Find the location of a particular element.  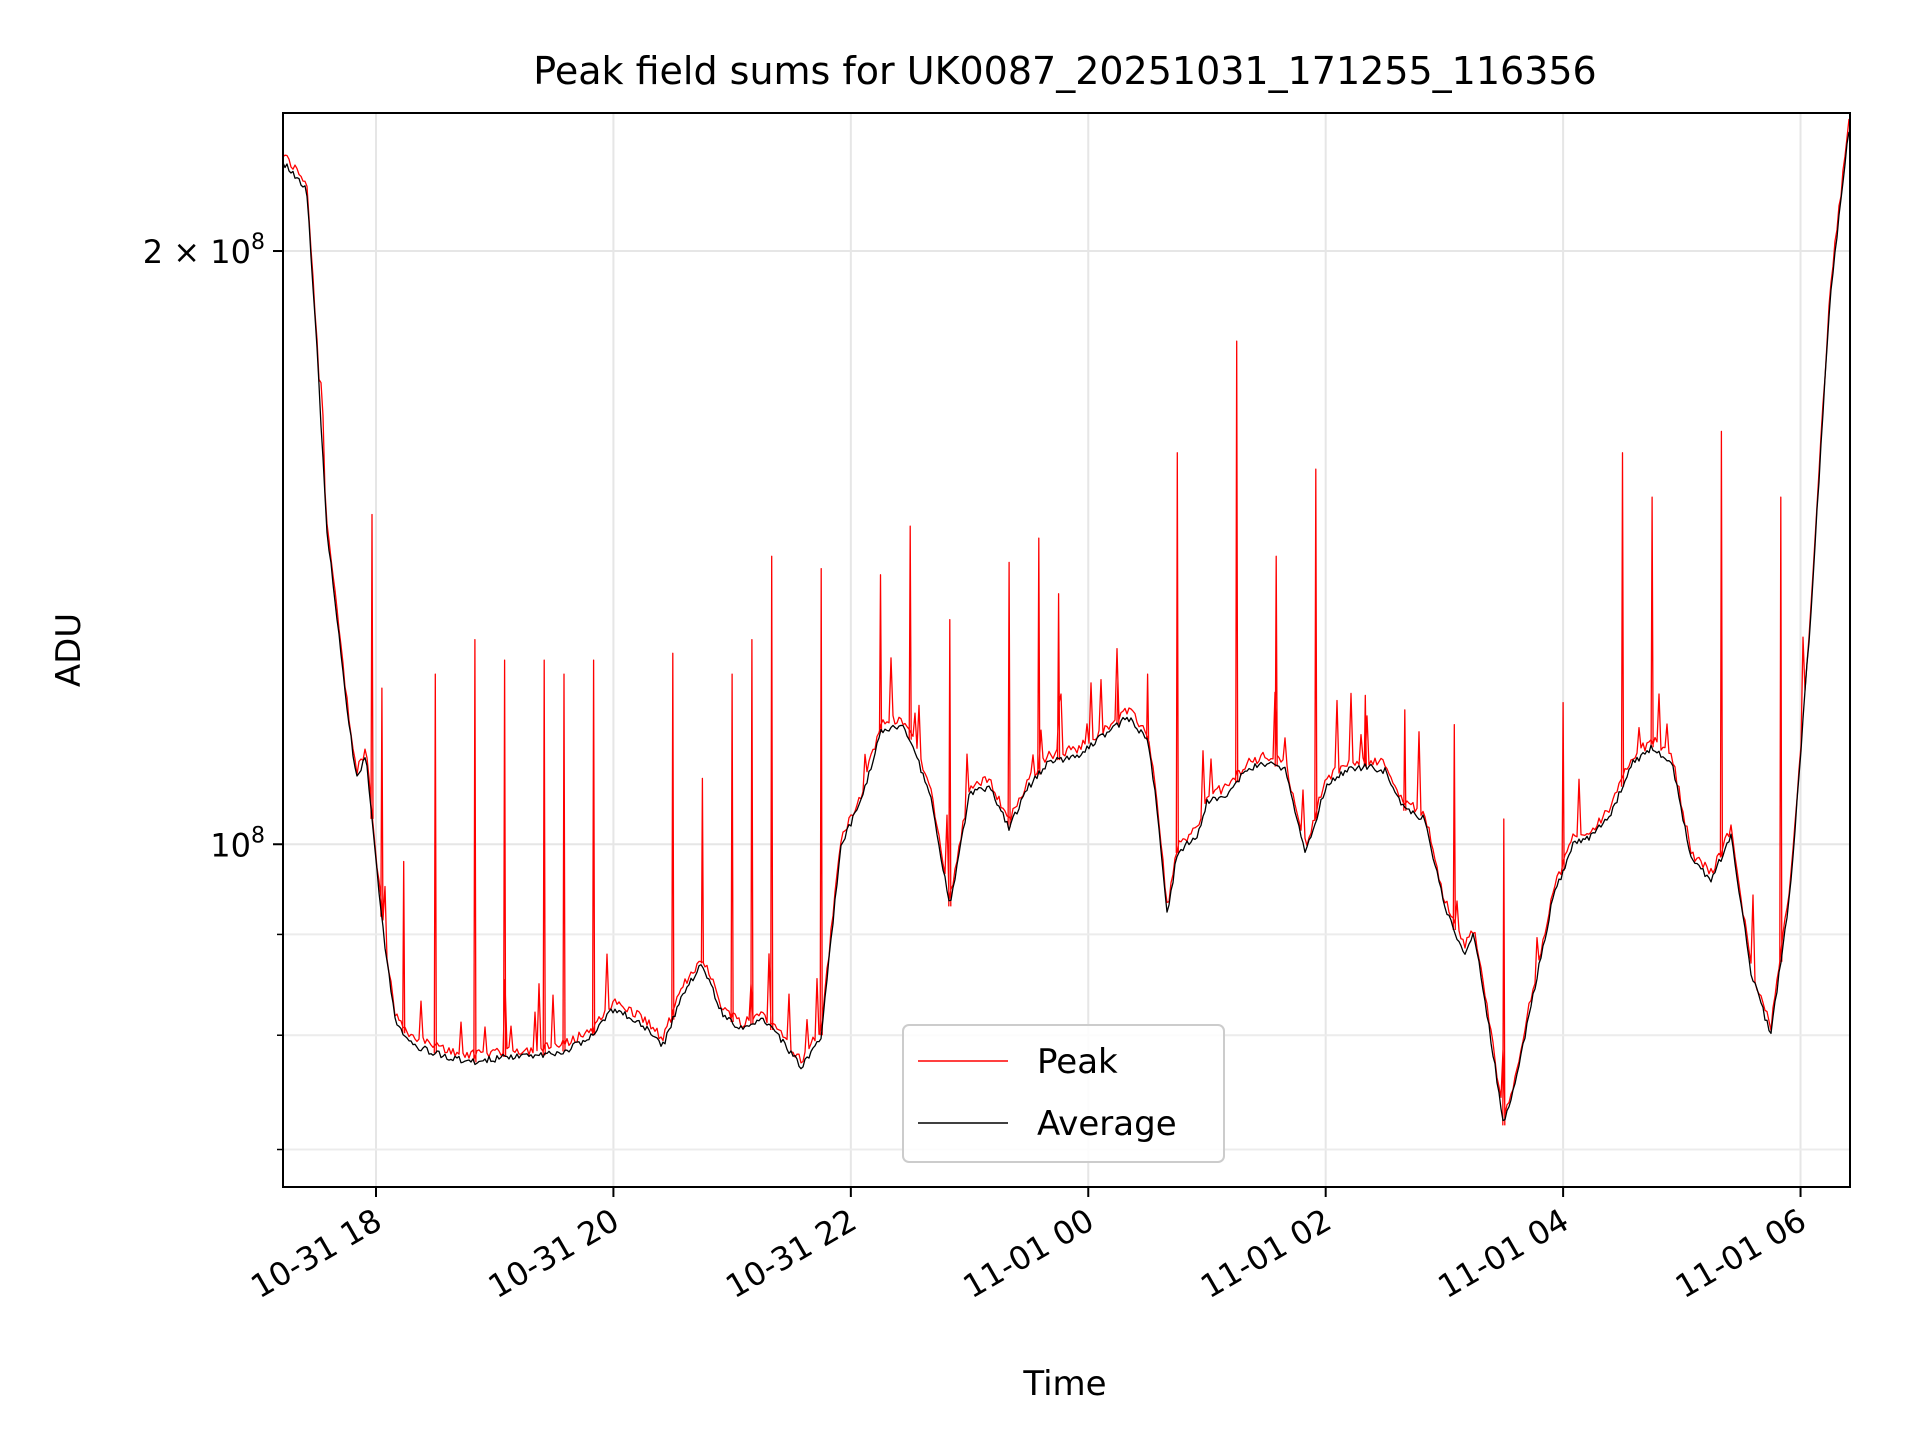

y-tick-label: 108 is located at coordinates (237, 843).